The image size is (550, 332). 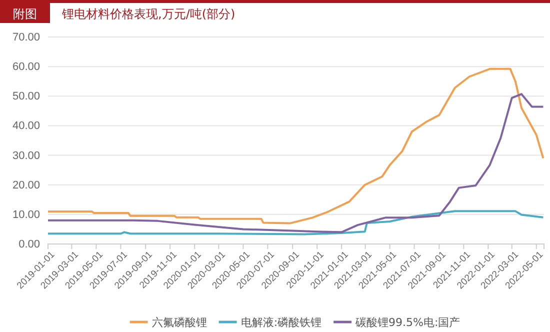 I want to click on y-tick-label: 0.00, so click(x=29, y=244).